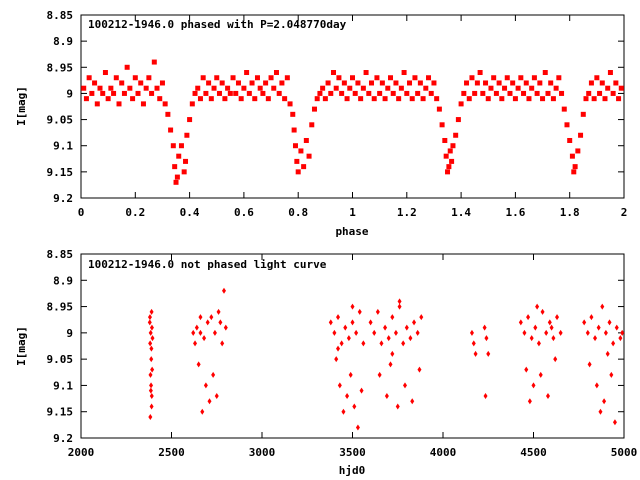 This screenshot has width=640, height=480. What do you see at coordinates (81, 212) in the screenshot?
I see `x-tick-label: 0` at bounding box center [81, 212].